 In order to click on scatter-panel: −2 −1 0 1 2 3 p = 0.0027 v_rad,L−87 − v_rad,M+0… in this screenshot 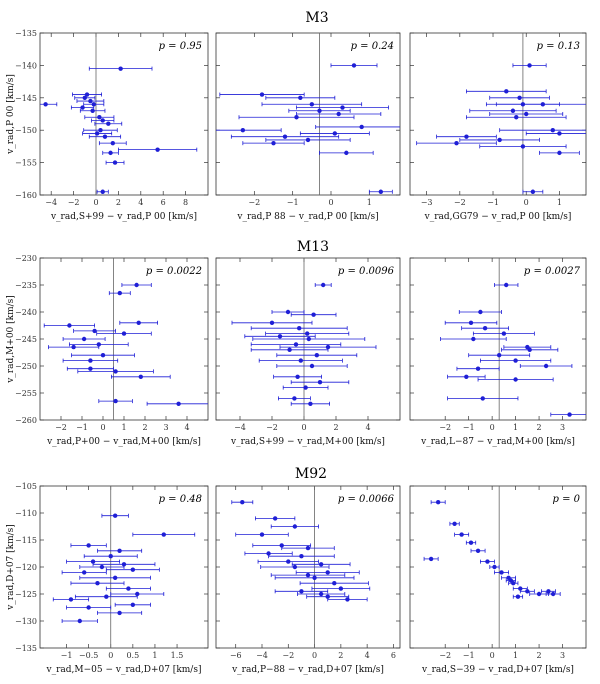, I will do `click(498, 352)`.